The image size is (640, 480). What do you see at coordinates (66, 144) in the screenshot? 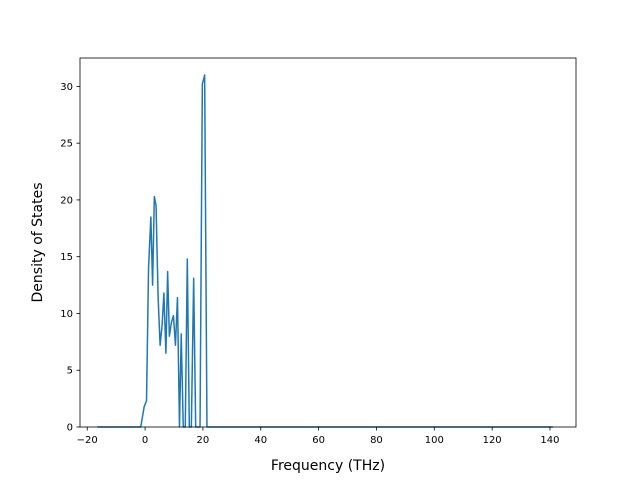
I see `y-tick-label: 25` at bounding box center [66, 144].